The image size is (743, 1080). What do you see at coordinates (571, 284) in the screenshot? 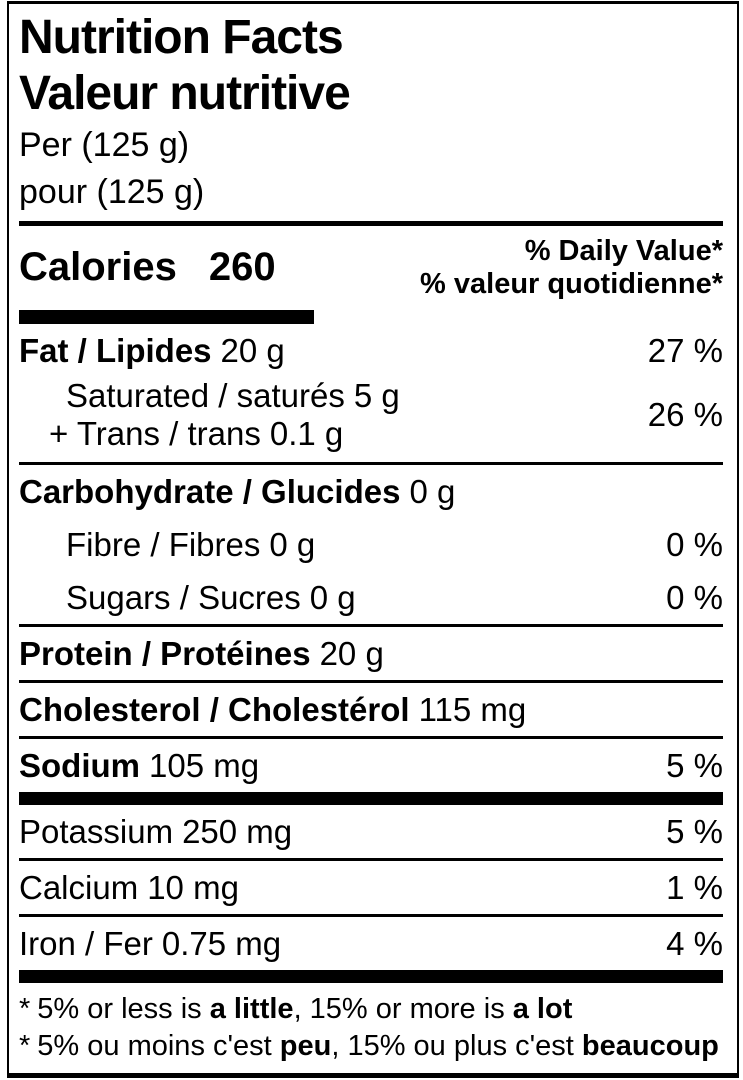
I see `daily-value-header-fr: % valeur quotidienne*` at bounding box center [571, 284].